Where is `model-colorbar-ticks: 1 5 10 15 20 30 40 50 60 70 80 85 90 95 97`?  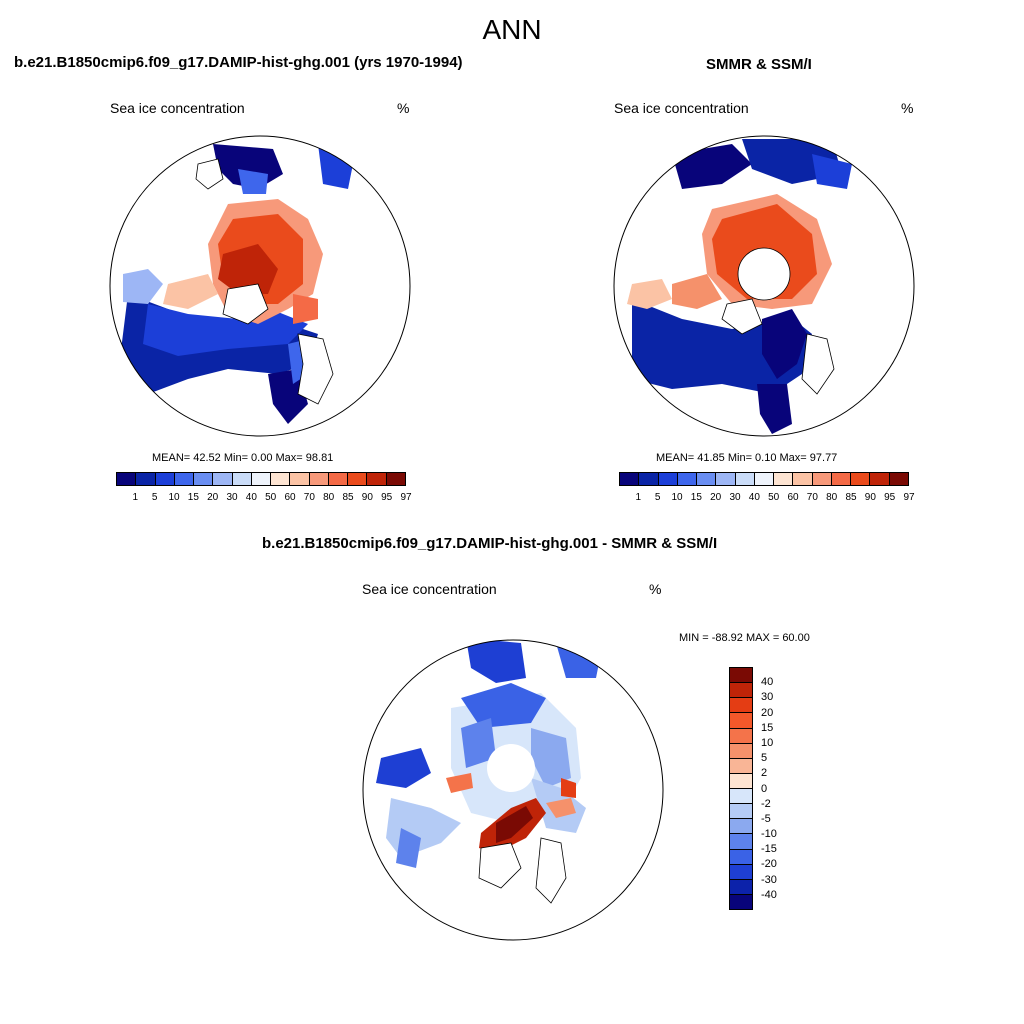
model-colorbar-ticks: 1 5 10 15 20 30 40 50 60 70 80 85 90 95 97 is located at coordinates (264, 499).